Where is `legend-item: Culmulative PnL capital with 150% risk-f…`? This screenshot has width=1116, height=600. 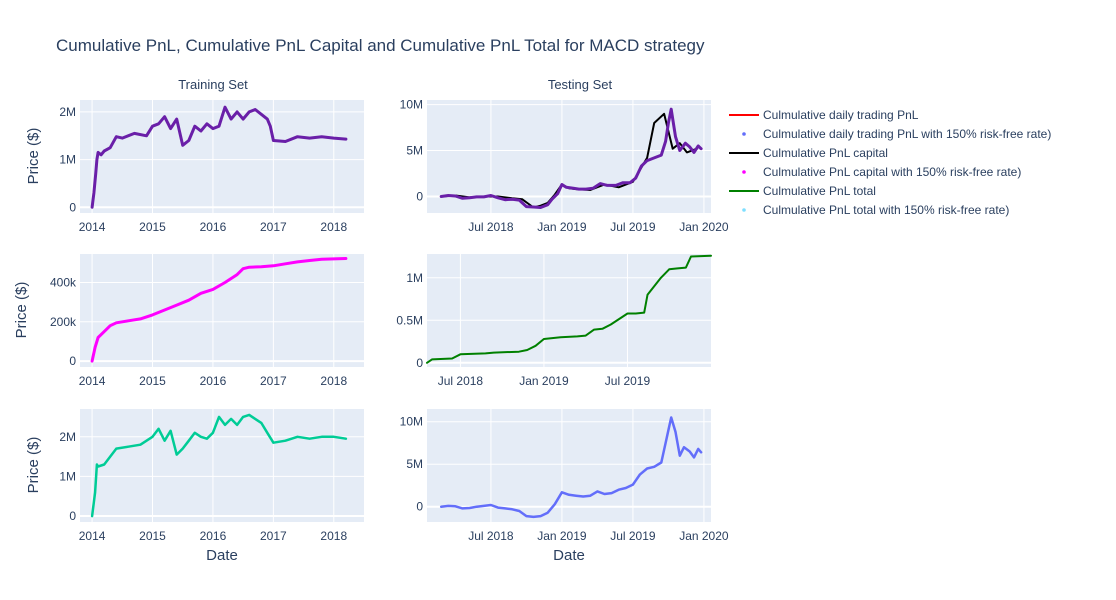 legend-item: Culmulative PnL capital with 150% risk-f… is located at coordinates (881, 172).